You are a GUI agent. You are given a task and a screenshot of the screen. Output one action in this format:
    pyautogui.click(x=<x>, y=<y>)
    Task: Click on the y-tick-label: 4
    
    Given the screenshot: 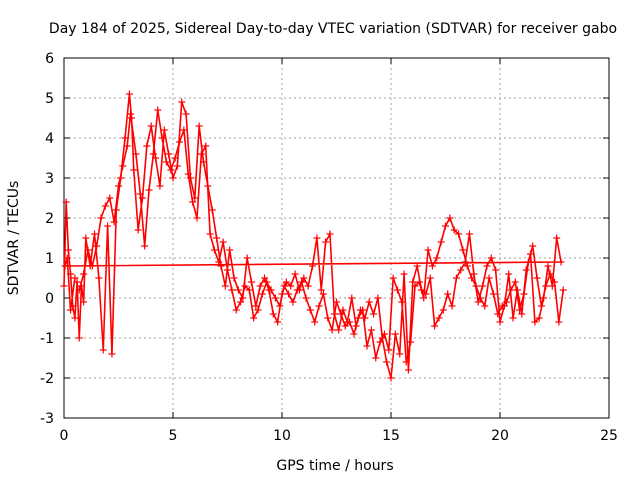 What is the action you would take?
    pyautogui.click(x=49, y=139)
    